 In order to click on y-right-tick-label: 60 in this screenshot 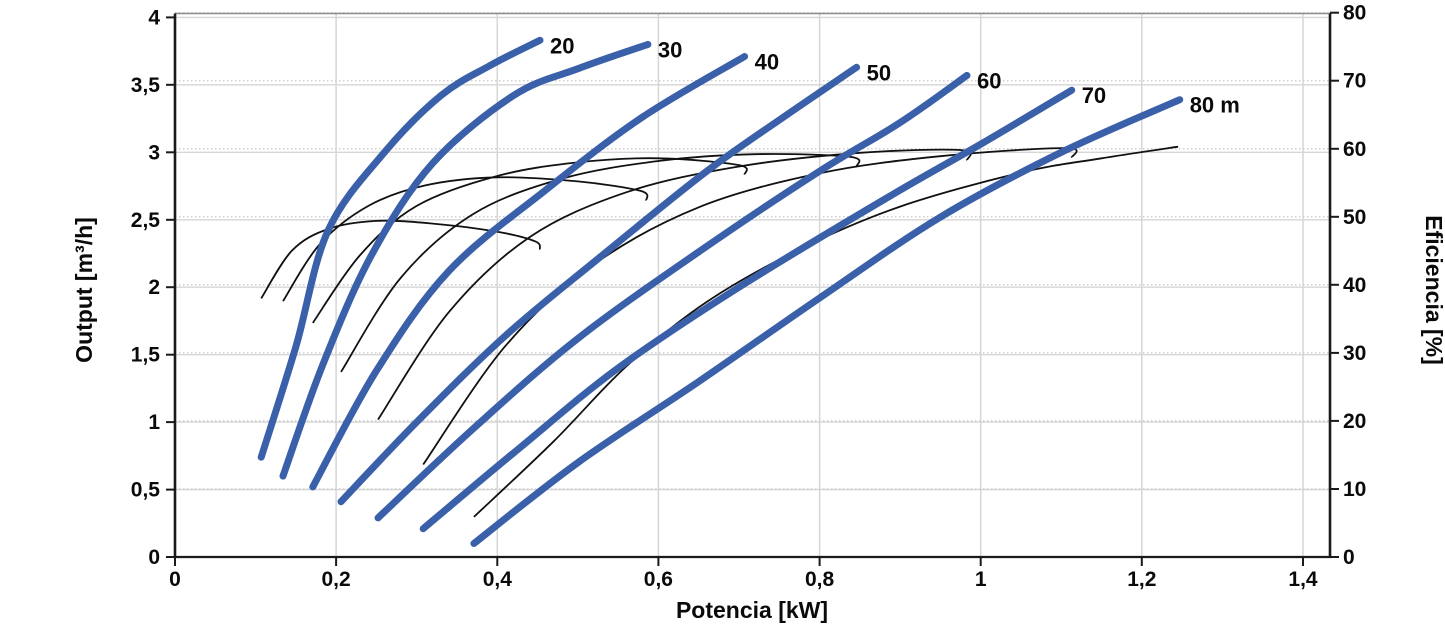, I will do `click(1354, 149)`.